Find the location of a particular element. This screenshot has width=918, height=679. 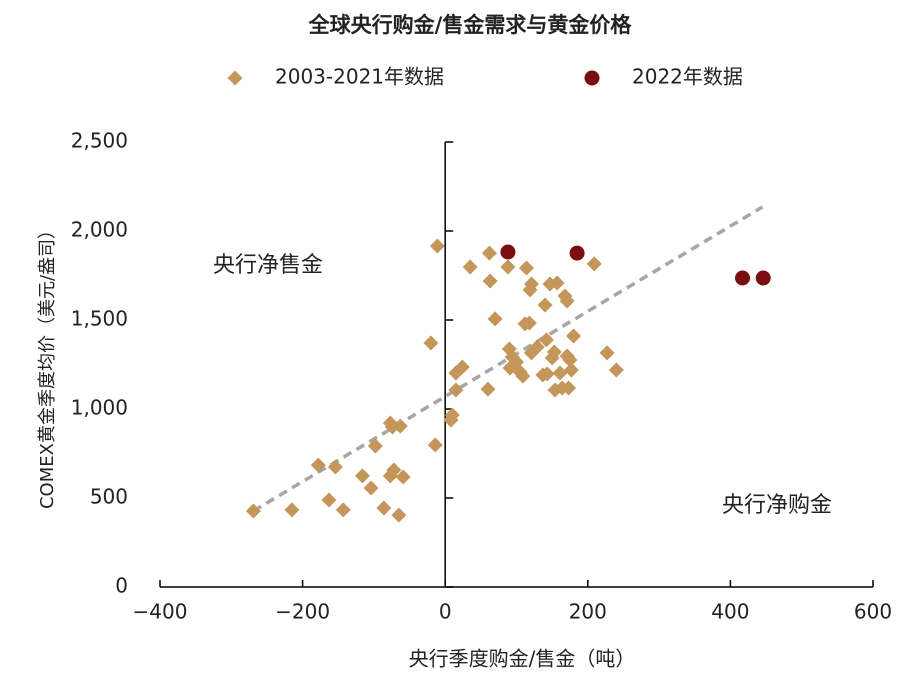

x-tick-label: 200 is located at coordinates (588, 612).